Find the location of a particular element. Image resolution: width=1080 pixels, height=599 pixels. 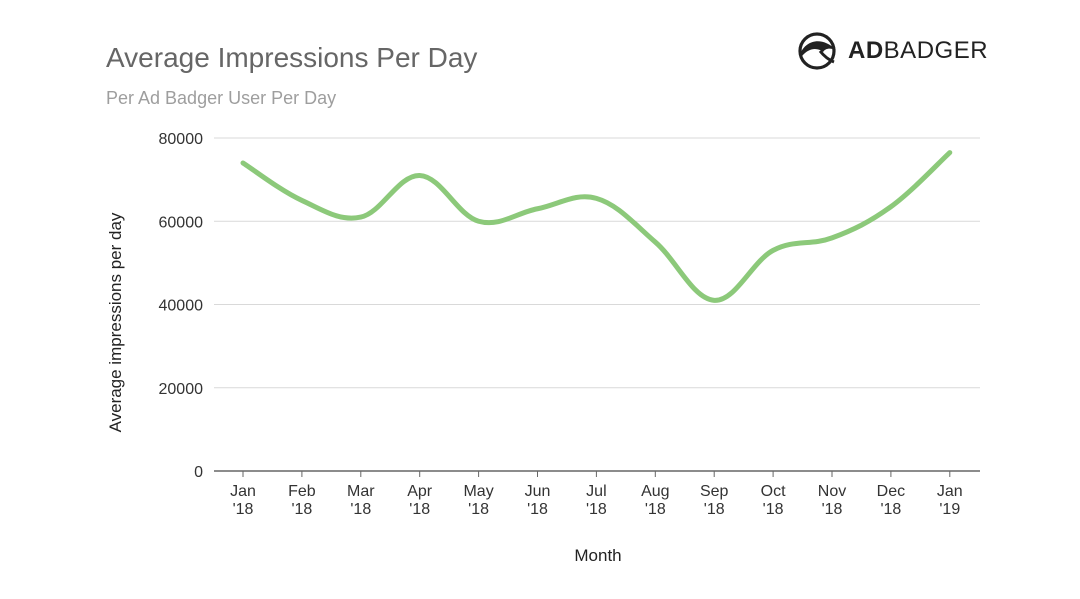

y-tick-label: 40000 is located at coordinates (181, 306).